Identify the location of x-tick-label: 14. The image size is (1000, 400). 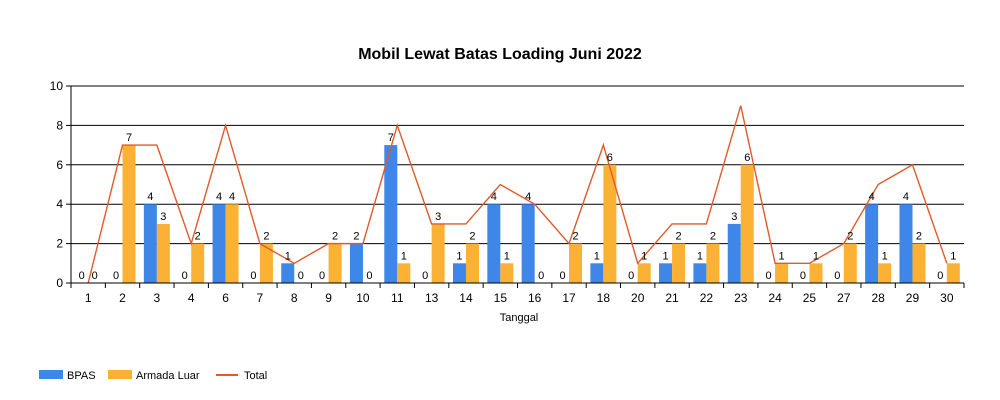
(466, 298).